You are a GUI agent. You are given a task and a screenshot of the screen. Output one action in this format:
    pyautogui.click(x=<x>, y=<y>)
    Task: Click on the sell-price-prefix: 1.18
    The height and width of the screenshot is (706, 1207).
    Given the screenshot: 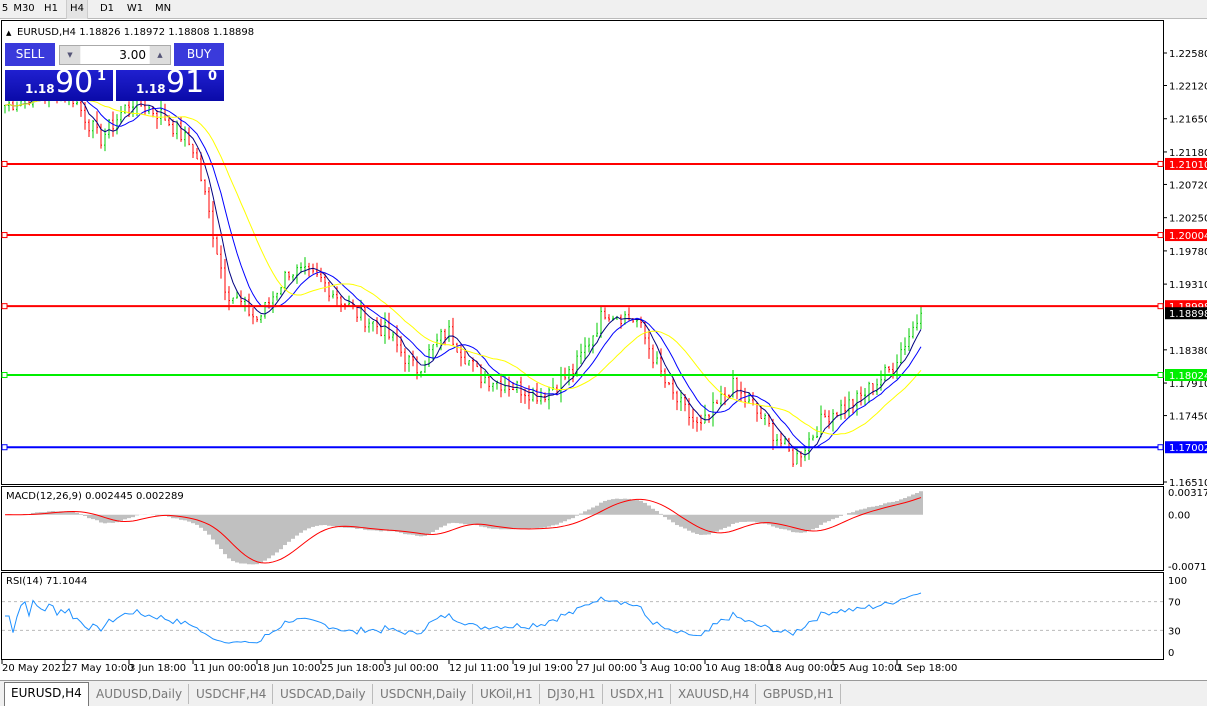 What is the action you would take?
    pyautogui.click(x=40, y=89)
    